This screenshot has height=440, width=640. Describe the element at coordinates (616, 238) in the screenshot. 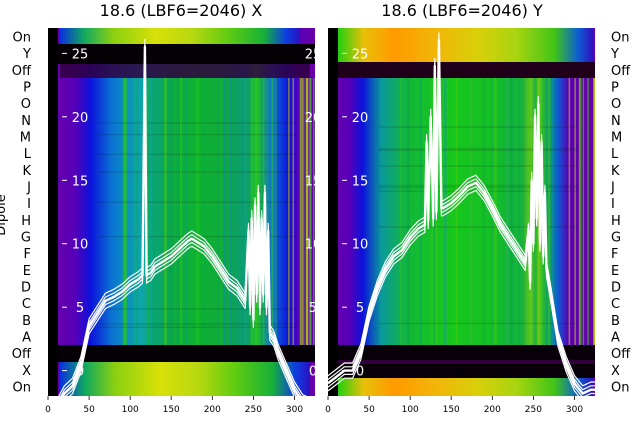

I see `row-label-y-12: G` at that location.